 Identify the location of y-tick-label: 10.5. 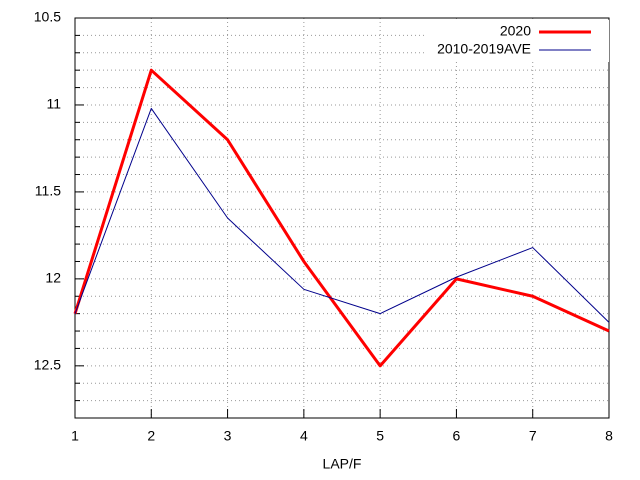
(47, 17).